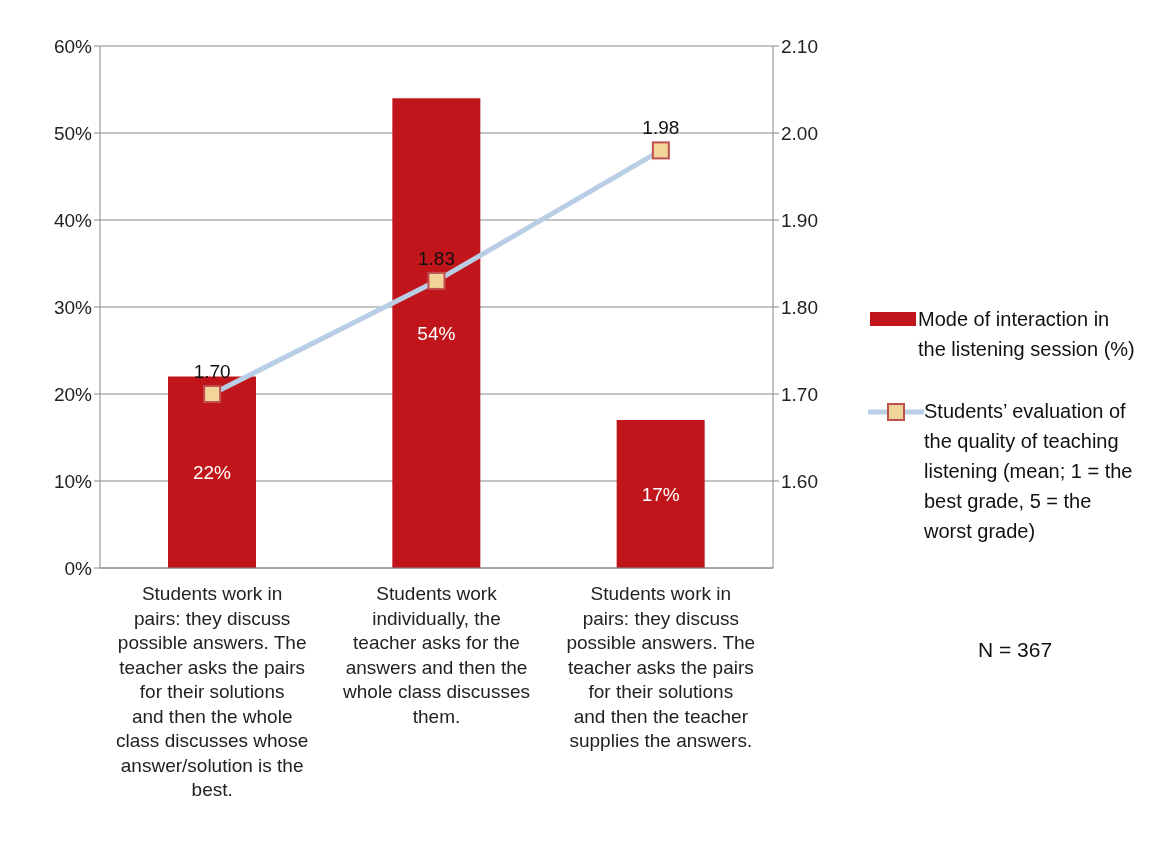  What do you see at coordinates (799, 133) in the screenshot?
I see `y2-tick-label: 2.00` at bounding box center [799, 133].